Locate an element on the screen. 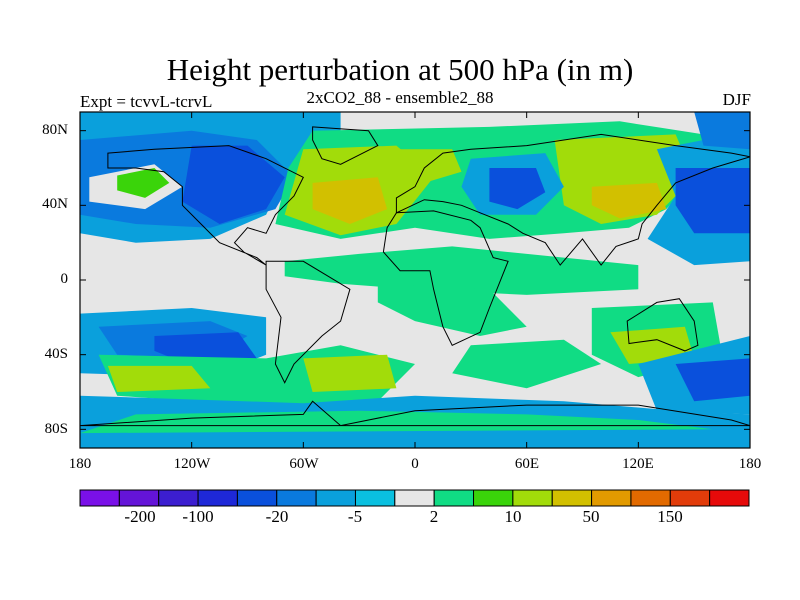  x-tick-0: 0 is located at coordinates (415, 464).